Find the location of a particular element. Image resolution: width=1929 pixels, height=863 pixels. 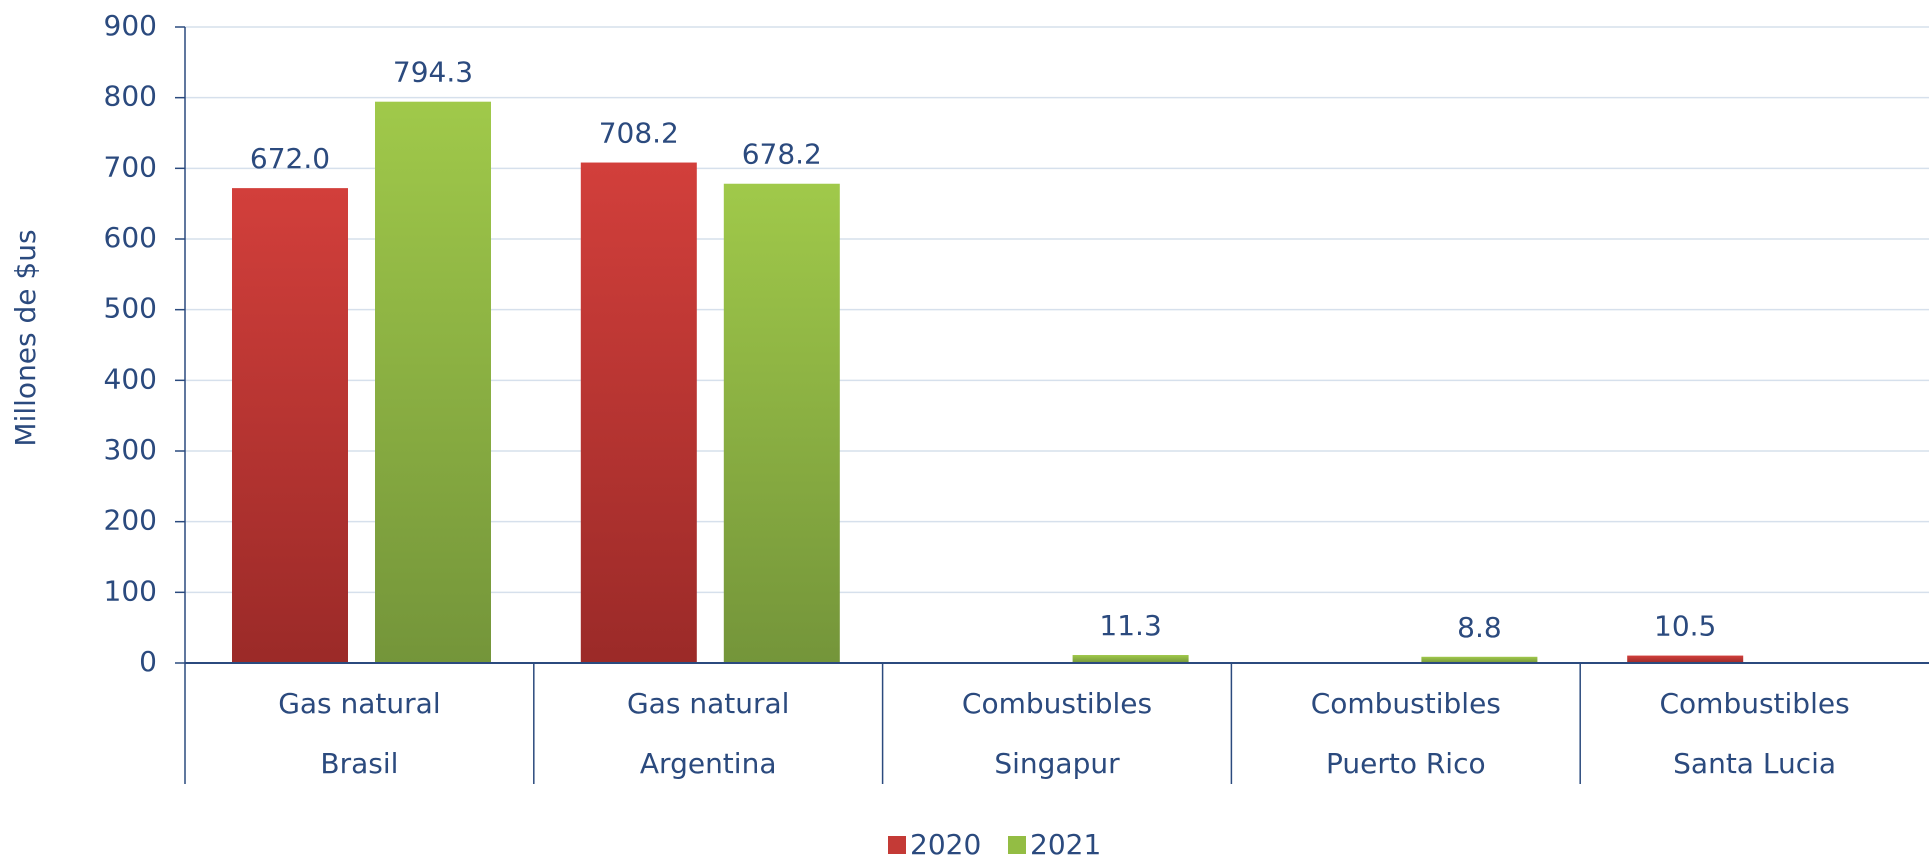

y-tick-label: 300 is located at coordinates (130, 449).